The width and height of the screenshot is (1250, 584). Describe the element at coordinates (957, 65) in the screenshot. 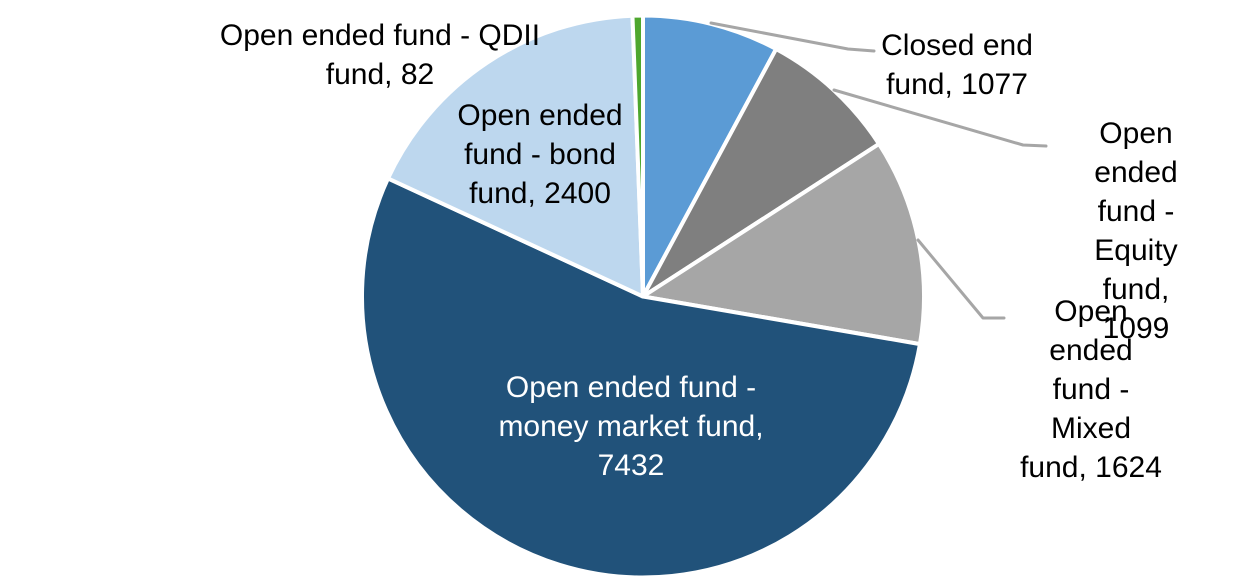

I see `data-label-closed-end-fund: Closed end fund, 1077` at that location.